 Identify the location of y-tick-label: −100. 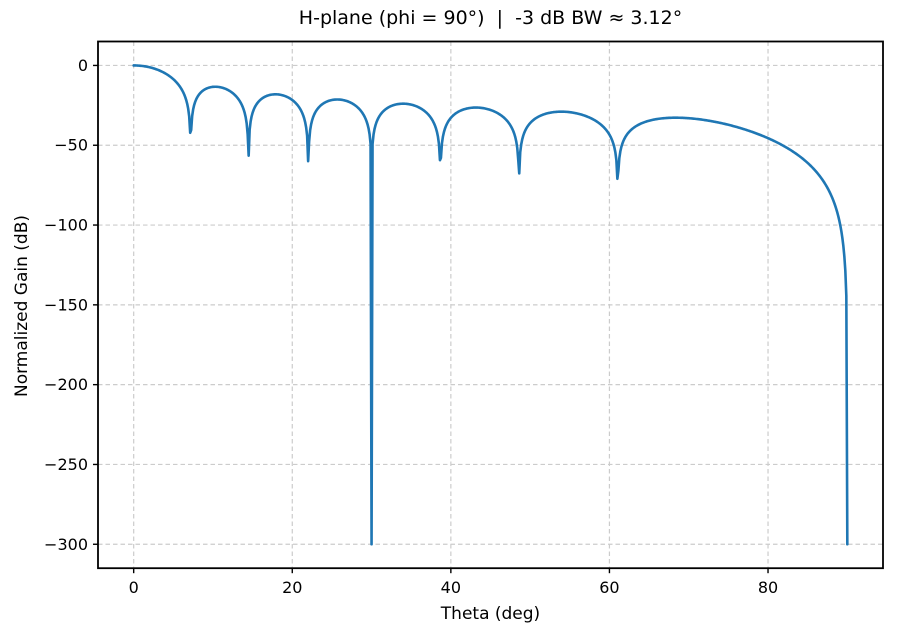
(66, 225).